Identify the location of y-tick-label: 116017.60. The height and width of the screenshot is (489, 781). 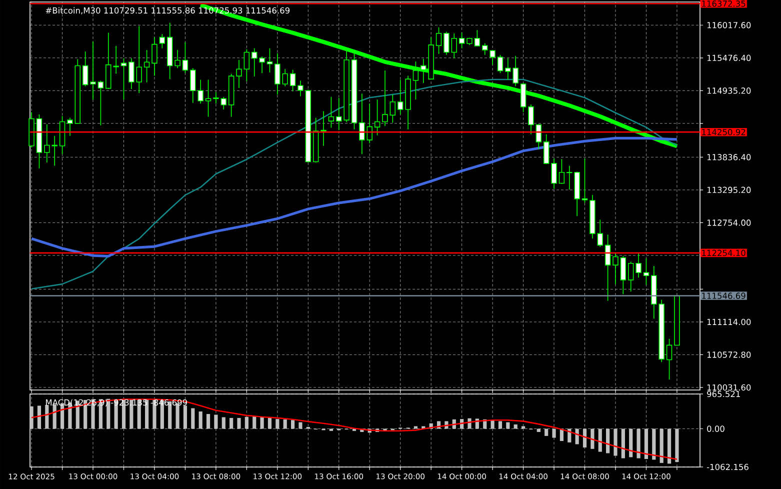
(729, 25).